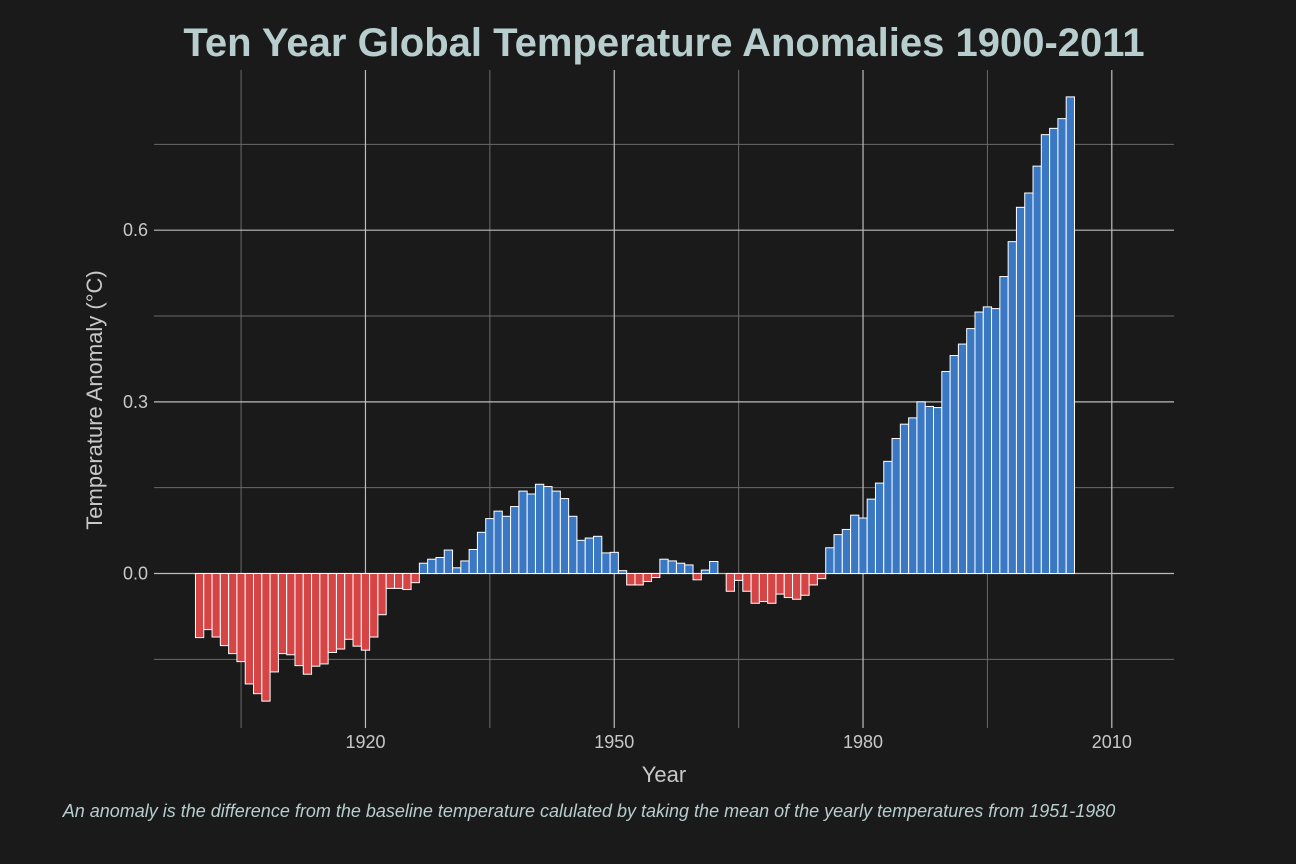  Describe the element at coordinates (938, 491) in the screenshot. I see `bar-1989` at that location.